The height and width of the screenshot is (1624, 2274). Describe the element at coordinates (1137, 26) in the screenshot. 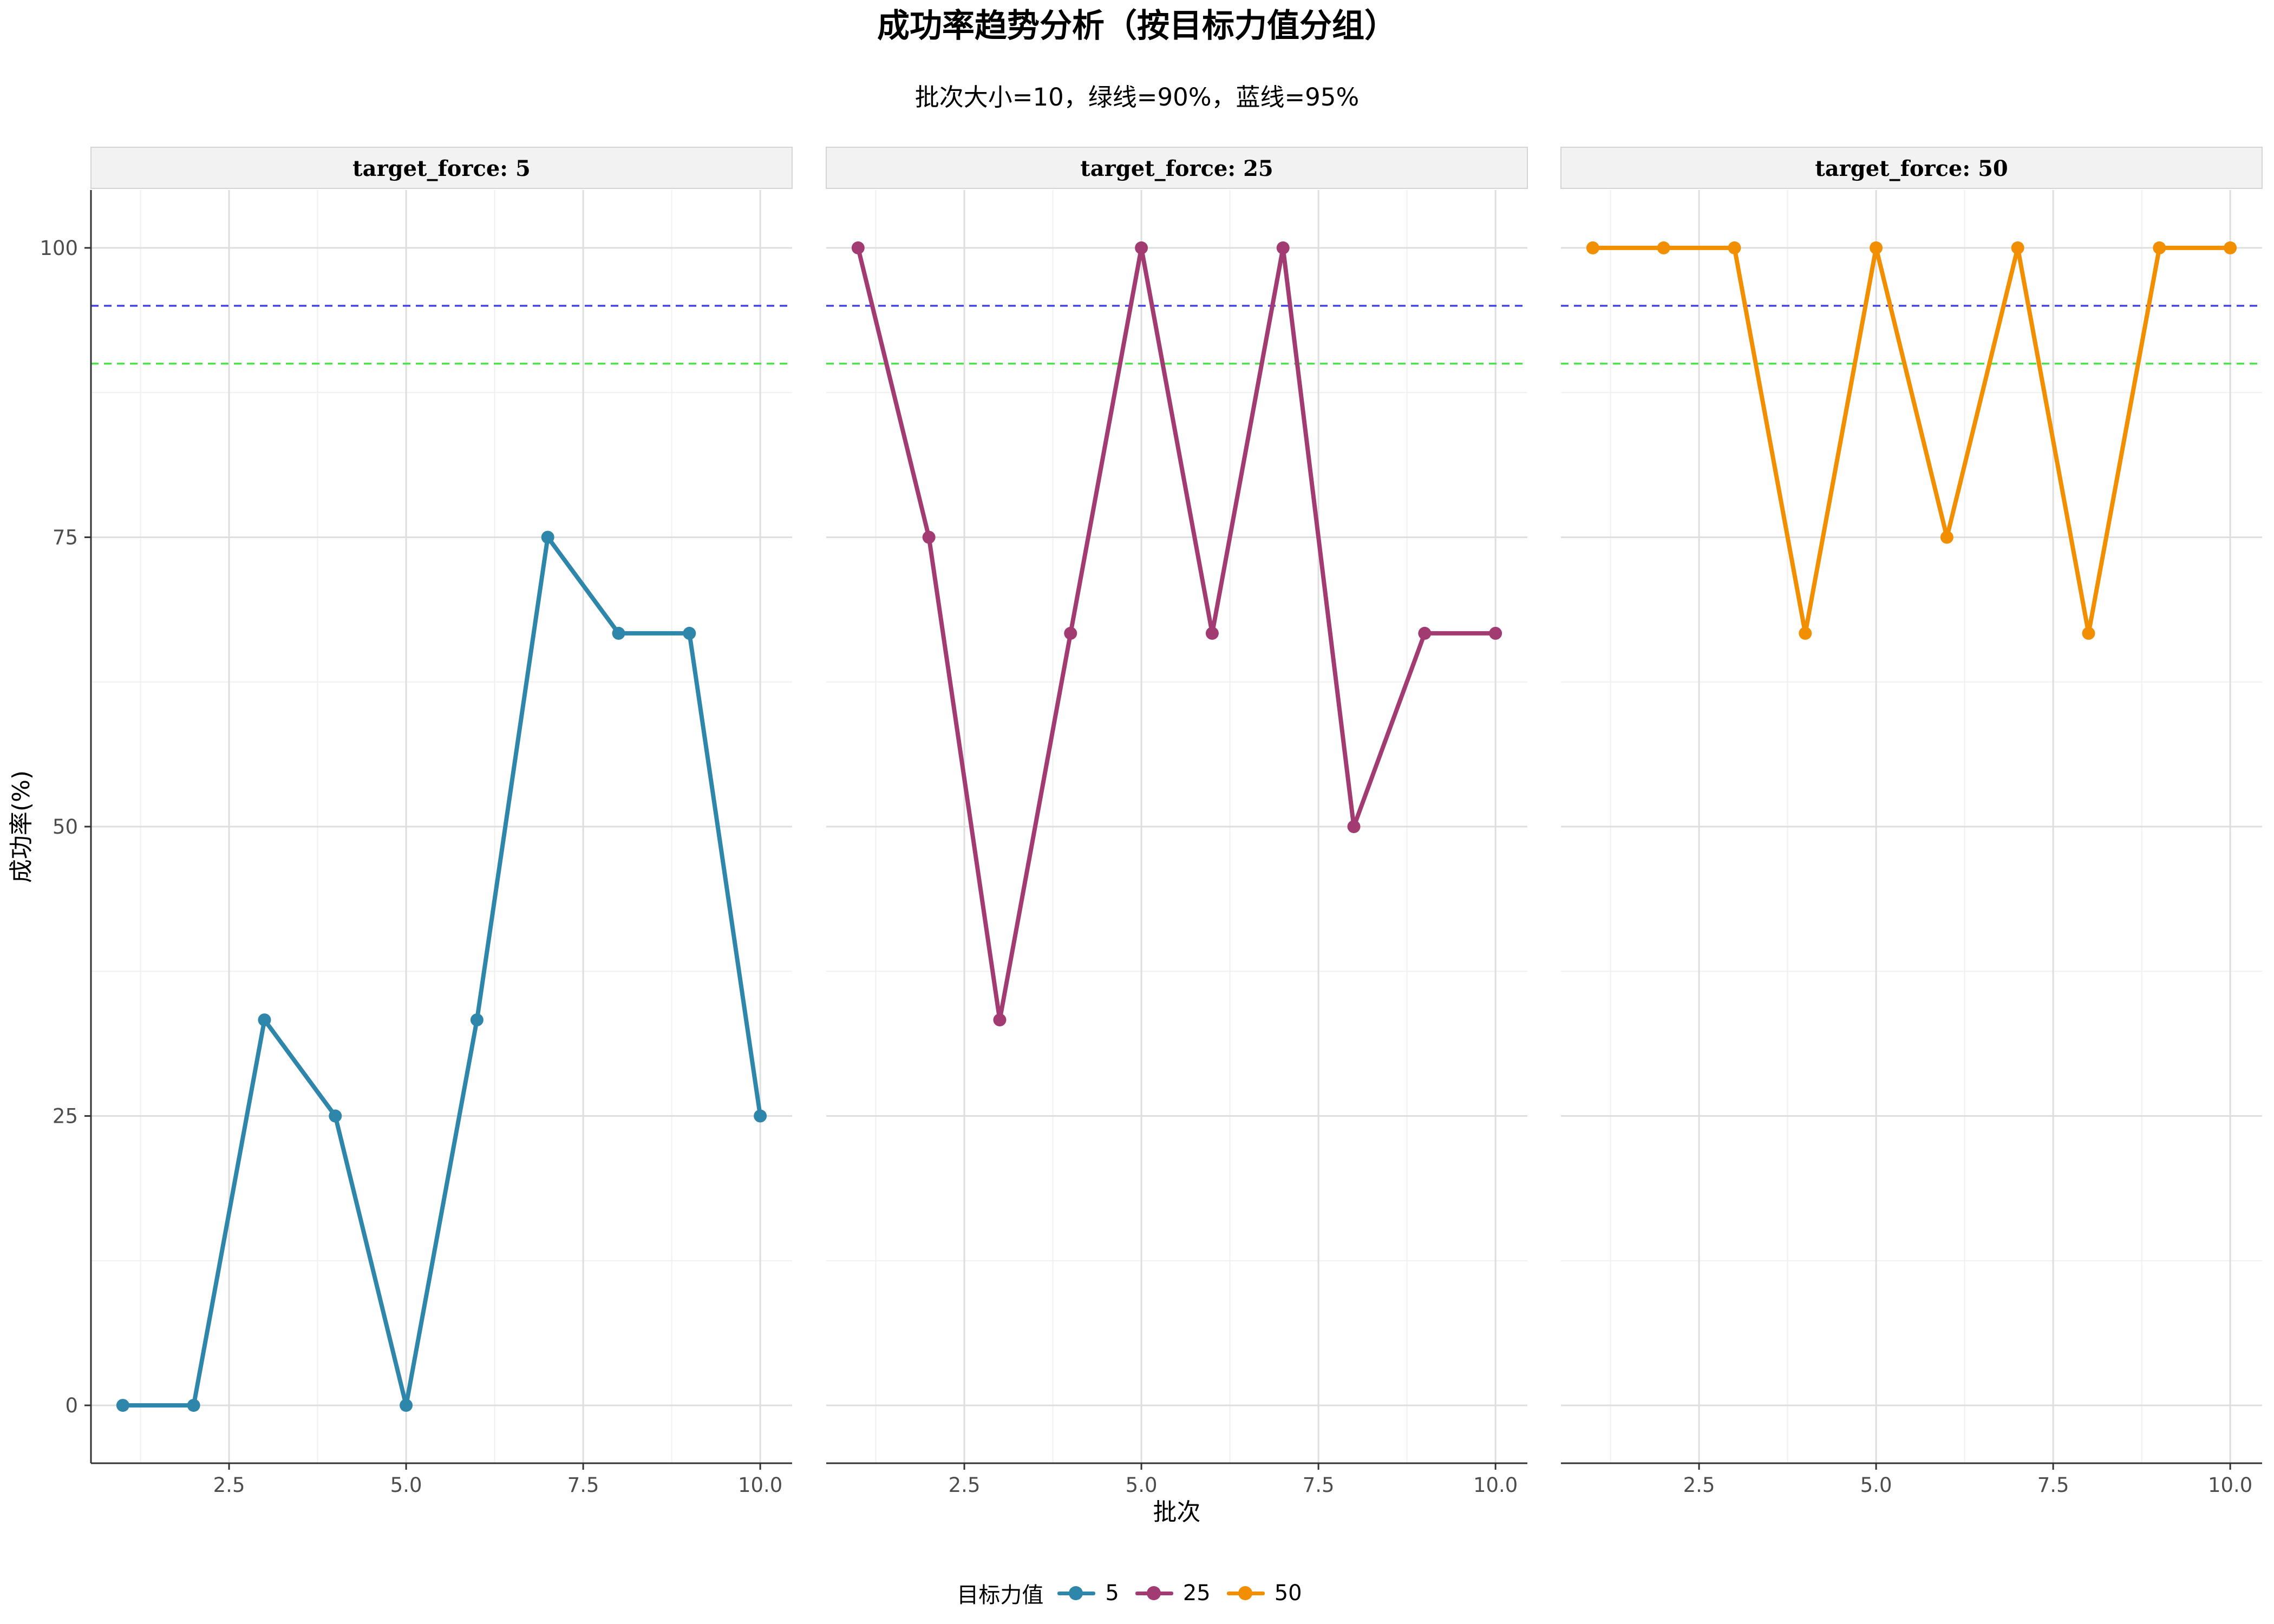

I see `chart-title: 成功率趋势分析（按目标力值分组）` at that location.